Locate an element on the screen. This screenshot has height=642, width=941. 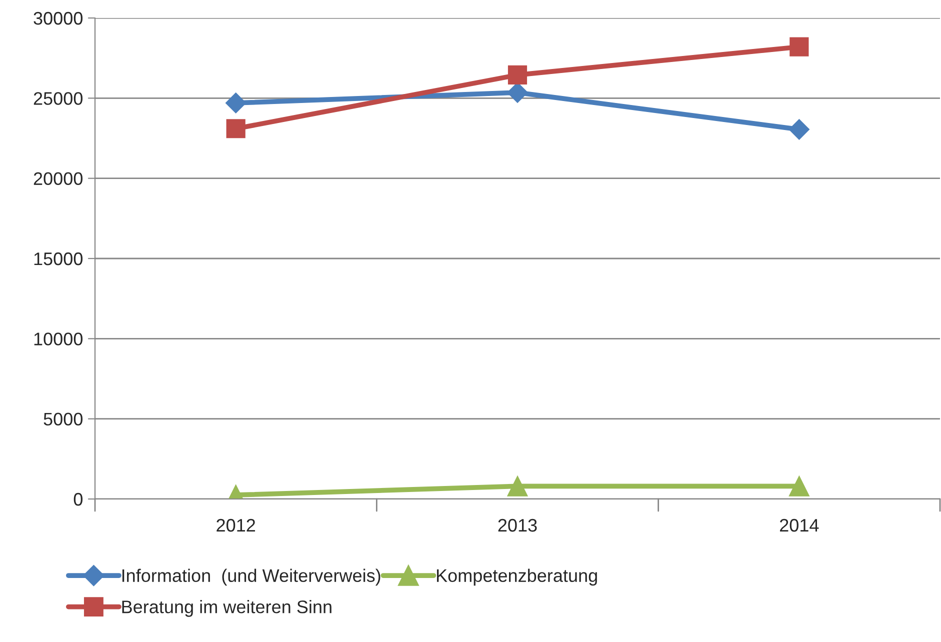
legend-label: Beratung im weiteren Sinn is located at coordinates (227, 608).